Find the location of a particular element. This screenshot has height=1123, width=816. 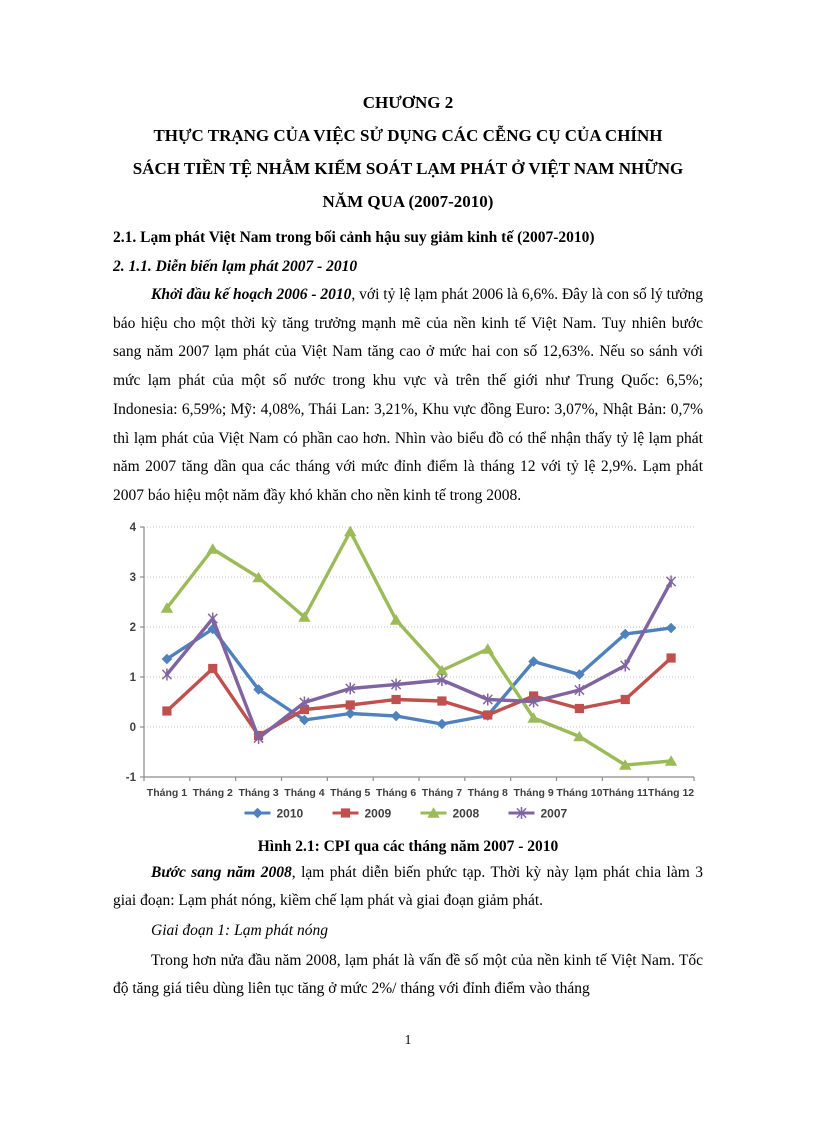

svg-text: Tháng 2 is located at coordinates (212, 793).